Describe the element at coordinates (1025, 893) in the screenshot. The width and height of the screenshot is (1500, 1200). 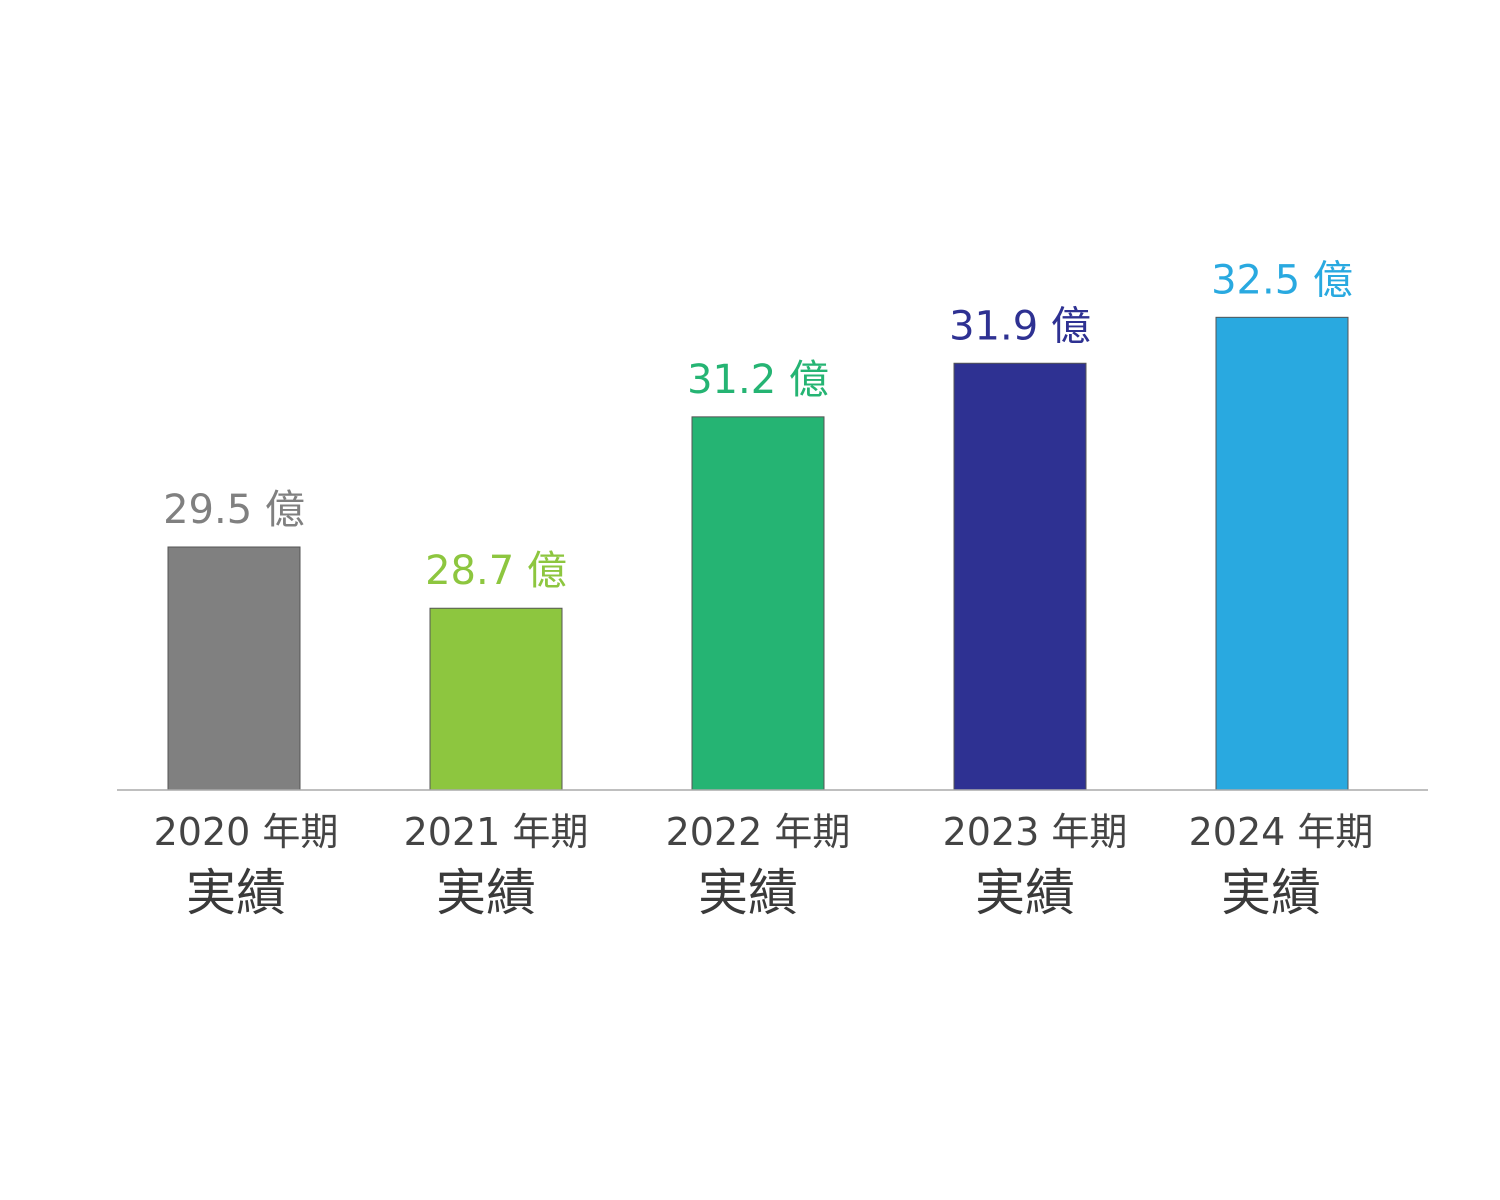
I see `category-label-result-3: 実績` at that location.